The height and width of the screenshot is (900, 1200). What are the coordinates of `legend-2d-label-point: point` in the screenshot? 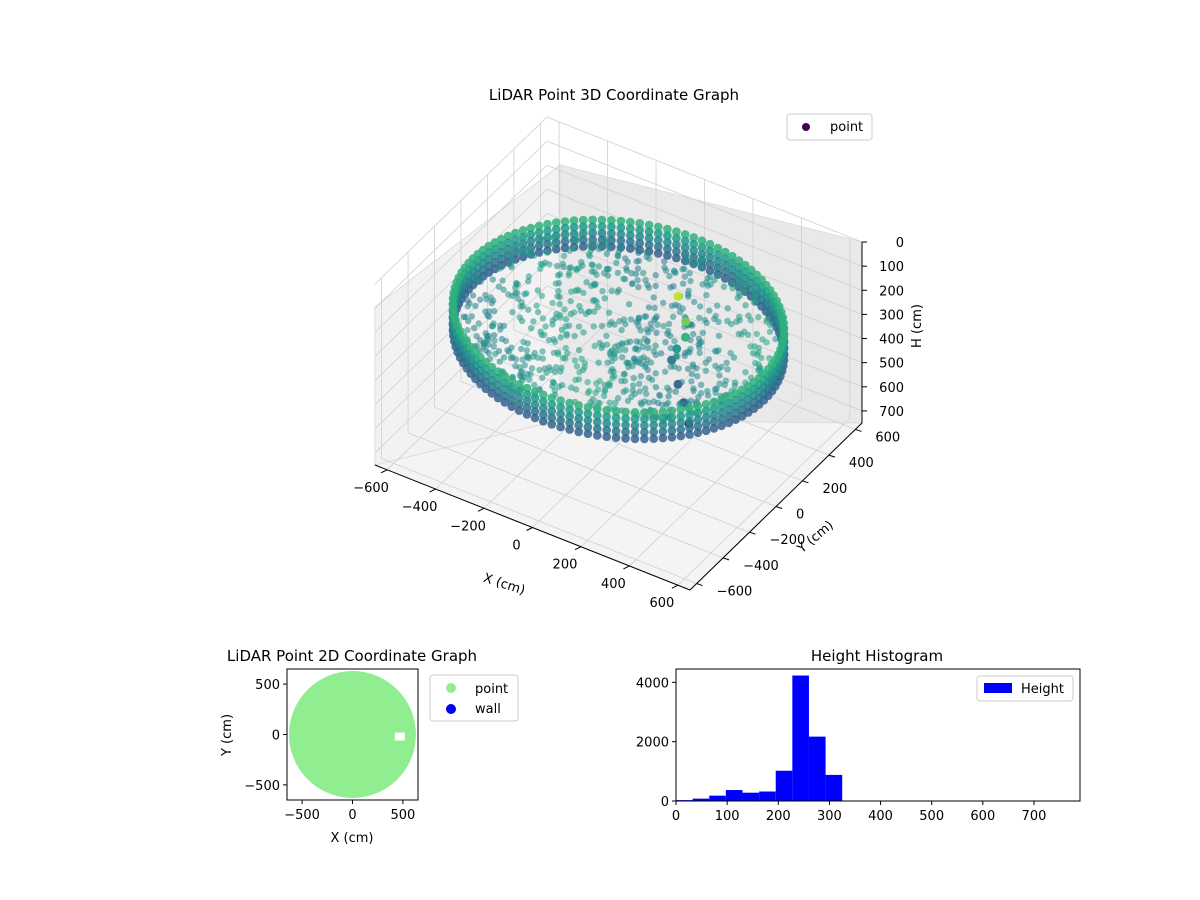 It's located at (491, 689).